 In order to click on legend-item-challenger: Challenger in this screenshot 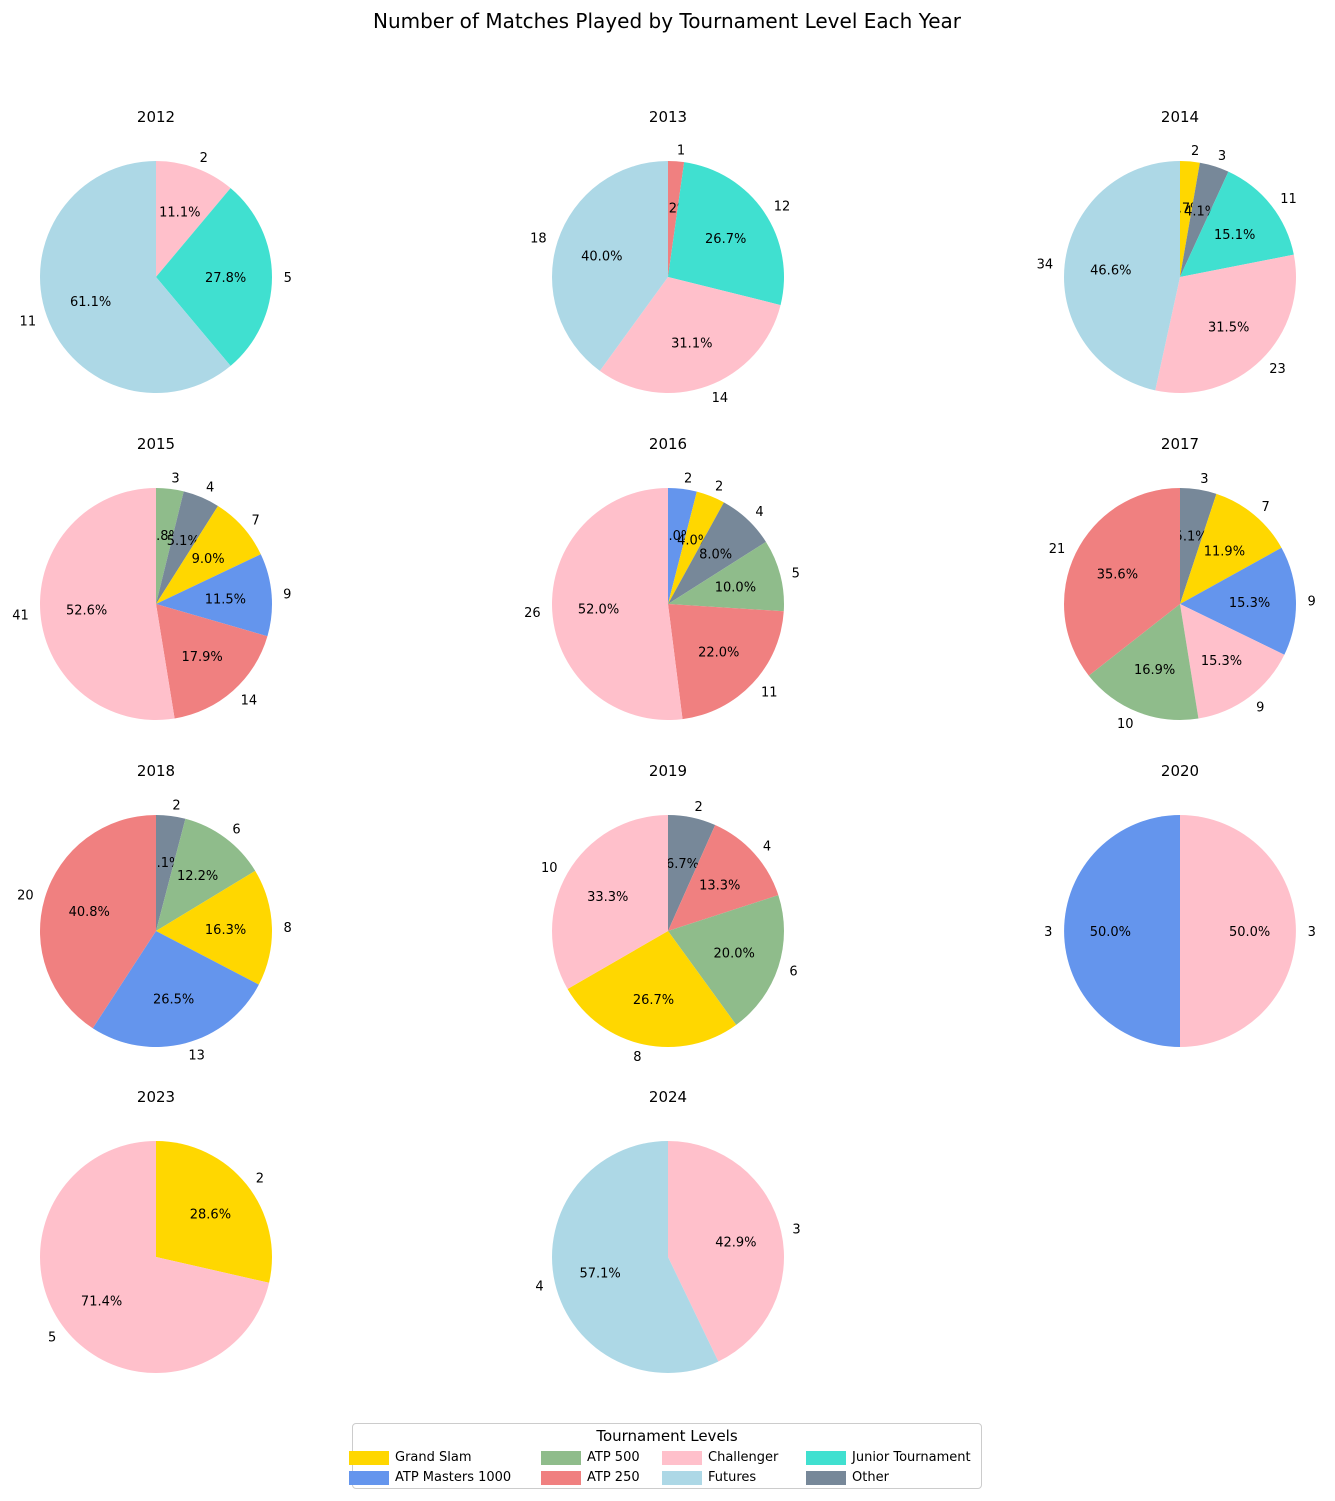, I will do `click(720, 1457)`.